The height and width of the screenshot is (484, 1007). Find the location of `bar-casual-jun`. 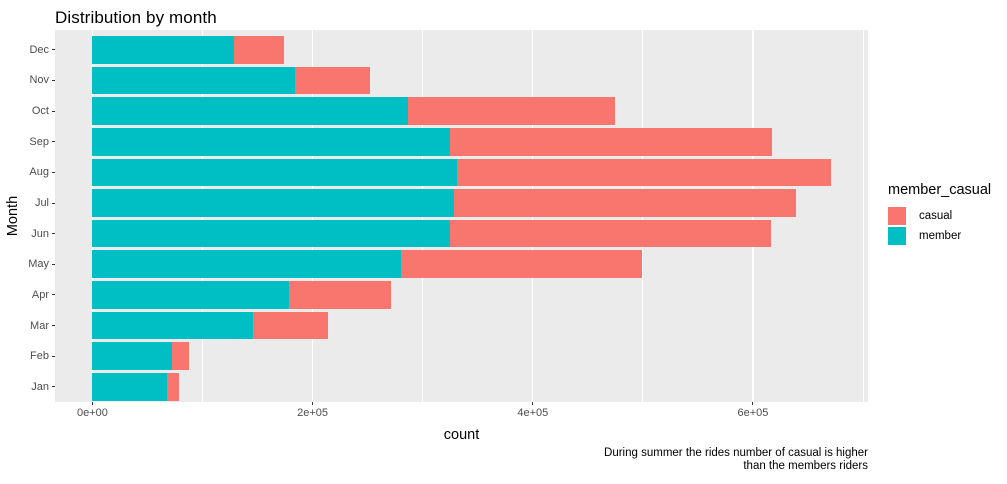

bar-casual-jun is located at coordinates (610, 233).